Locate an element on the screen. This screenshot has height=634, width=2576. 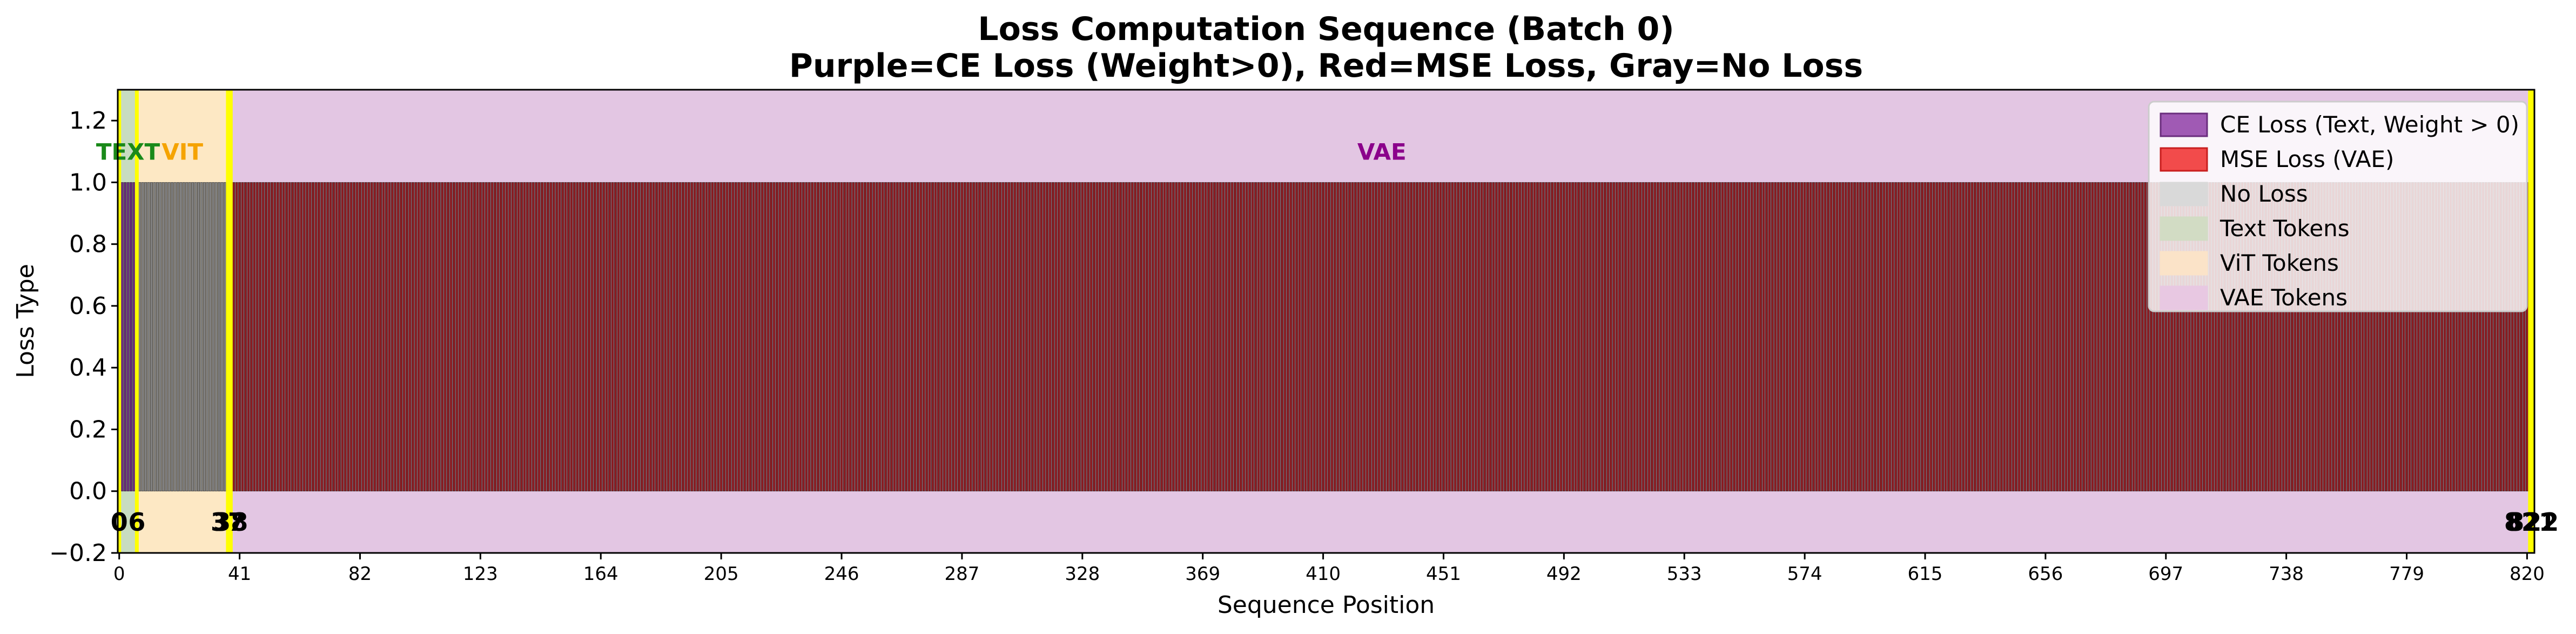
xtick-label-410: 410 is located at coordinates (1323, 574).